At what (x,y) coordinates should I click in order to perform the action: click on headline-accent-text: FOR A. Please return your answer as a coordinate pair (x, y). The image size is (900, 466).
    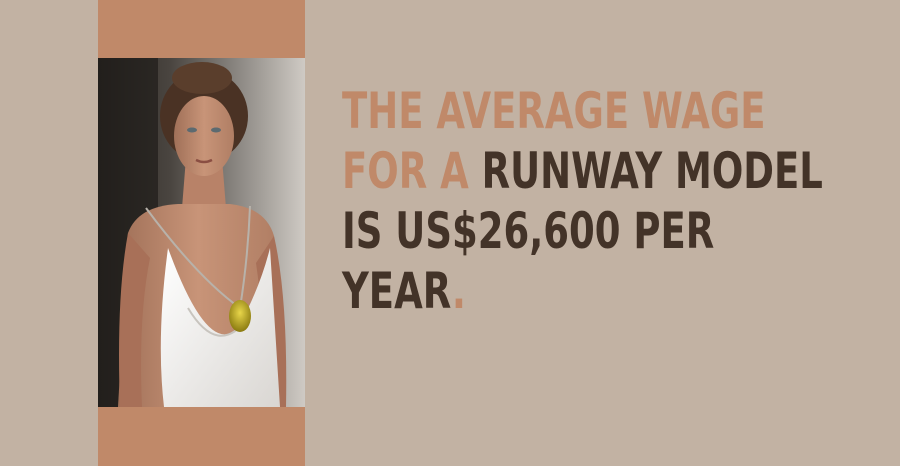
    Looking at the image, I should click on (412, 171).